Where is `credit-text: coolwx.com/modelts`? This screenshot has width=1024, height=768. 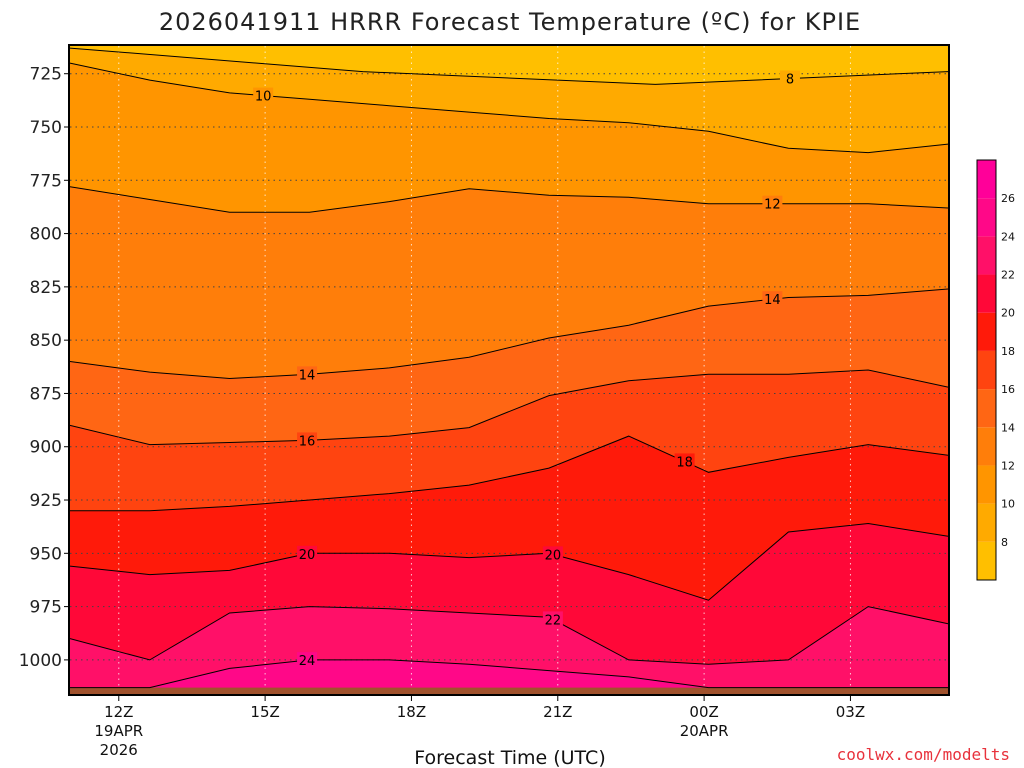 credit-text: coolwx.com/modelts is located at coordinates (923, 754).